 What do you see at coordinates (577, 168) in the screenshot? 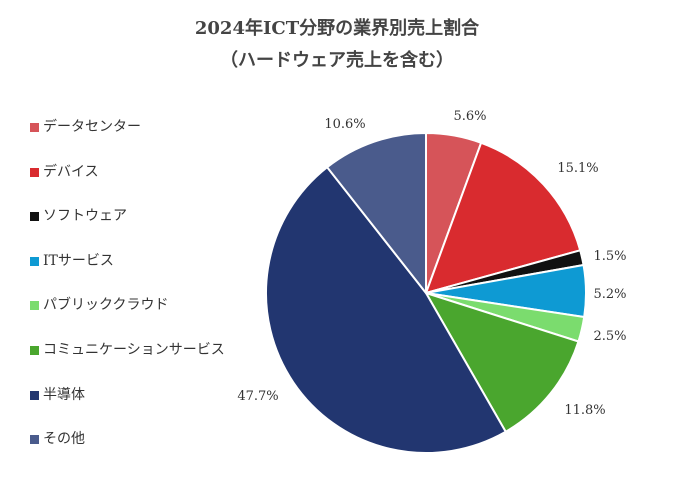
I see `data-label: 15.1%` at bounding box center [577, 168].